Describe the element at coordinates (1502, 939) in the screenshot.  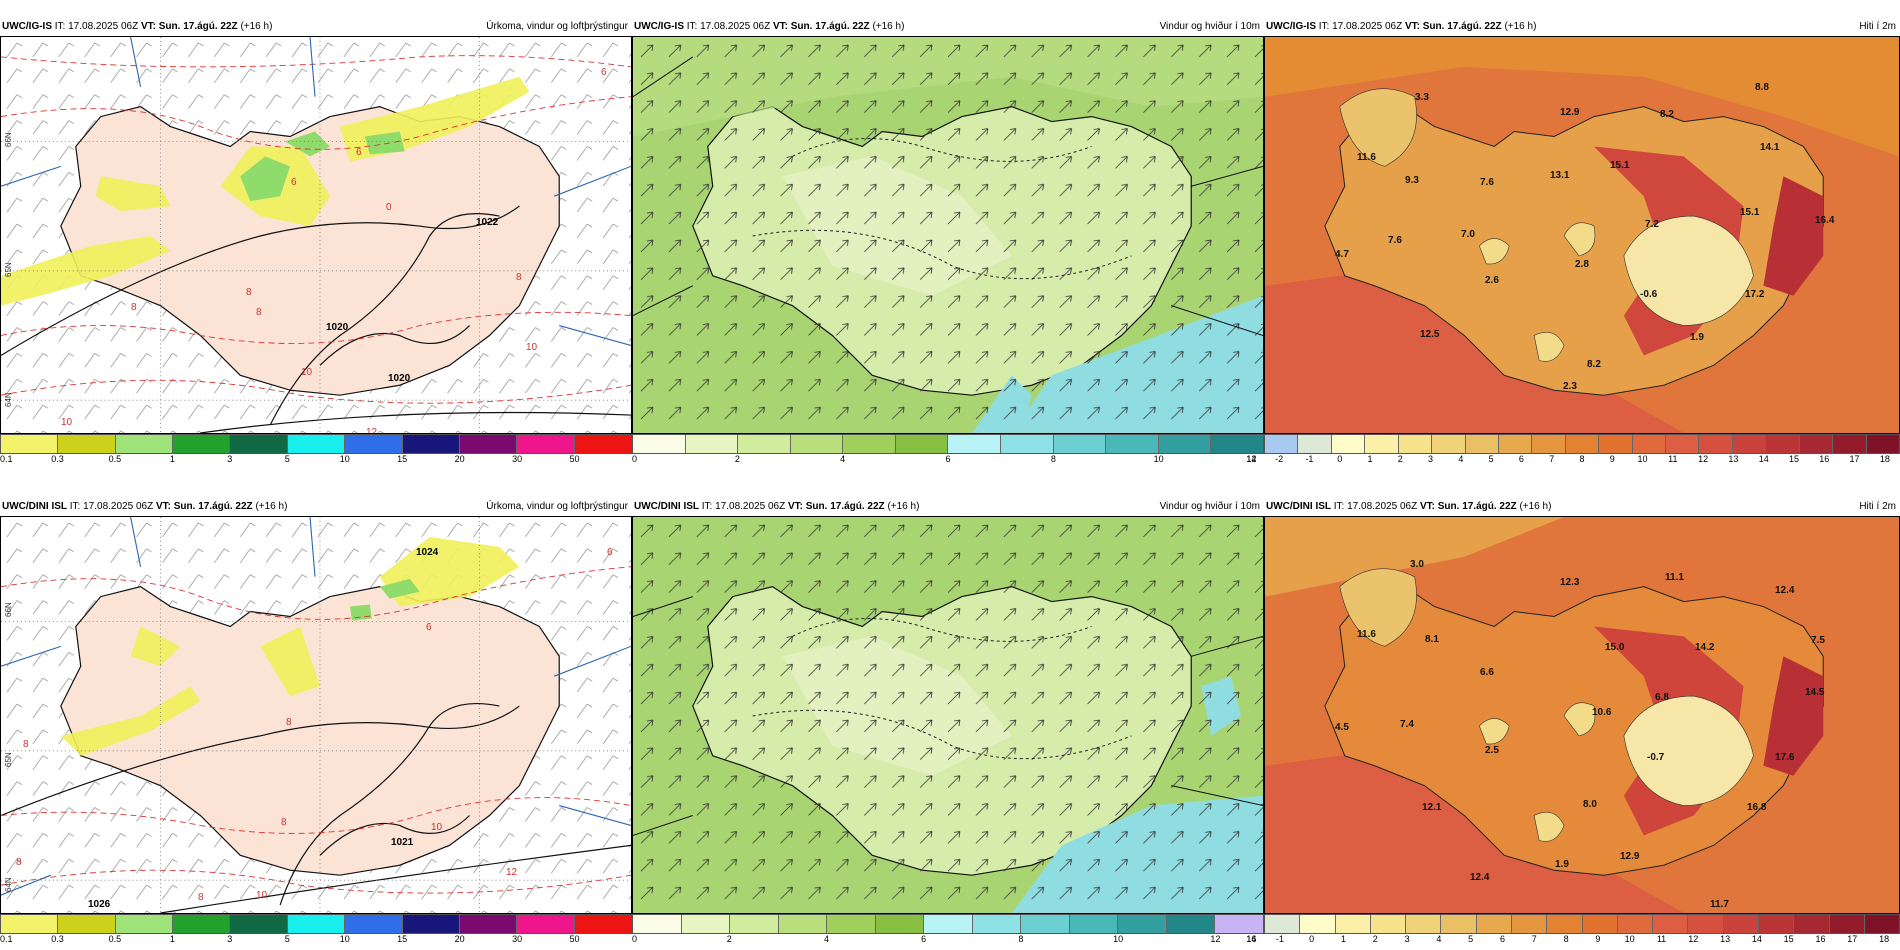
I see `legend-tick: 6` at that location.